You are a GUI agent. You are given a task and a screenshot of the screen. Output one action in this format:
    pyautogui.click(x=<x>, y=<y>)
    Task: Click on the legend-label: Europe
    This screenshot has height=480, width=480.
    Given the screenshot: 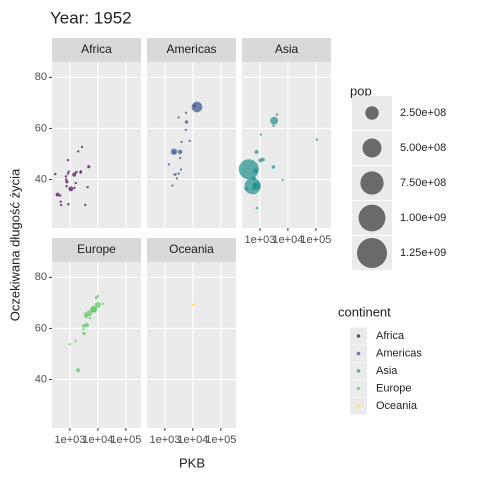 What is the action you would take?
    pyautogui.click(x=393, y=388)
    